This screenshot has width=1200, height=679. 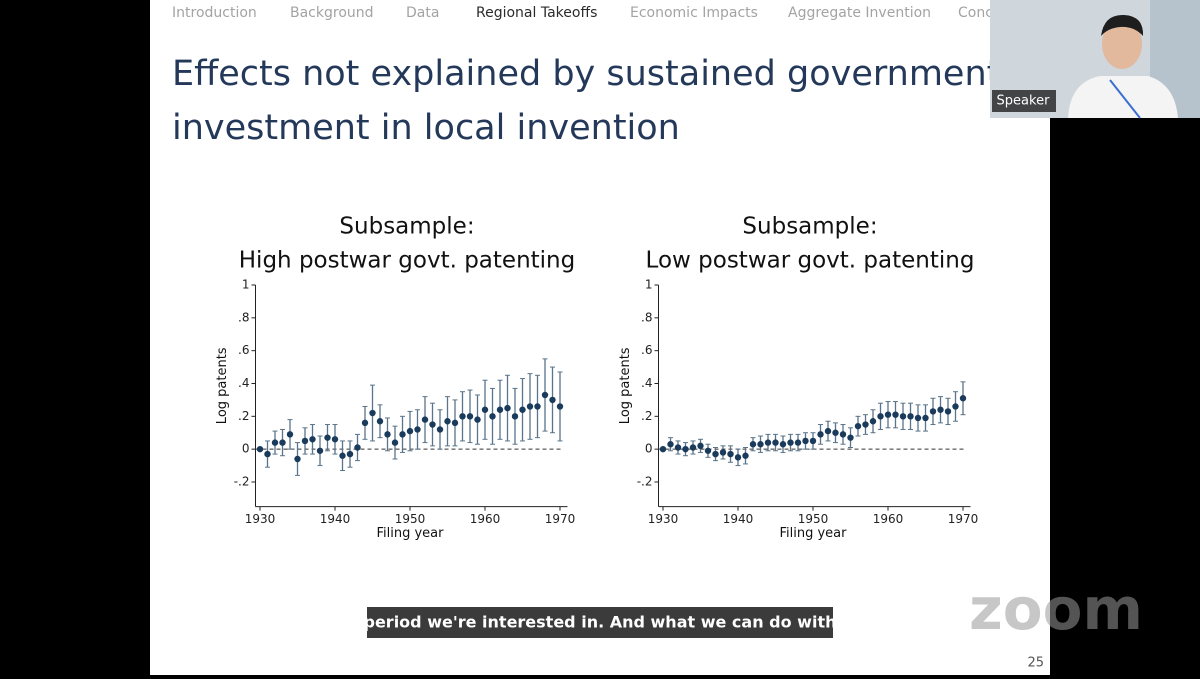 What do you see at coordinates (1095, 59) in the screenshot?
I see `speaker-video: Speaker` at bounding box center [1095, 59].